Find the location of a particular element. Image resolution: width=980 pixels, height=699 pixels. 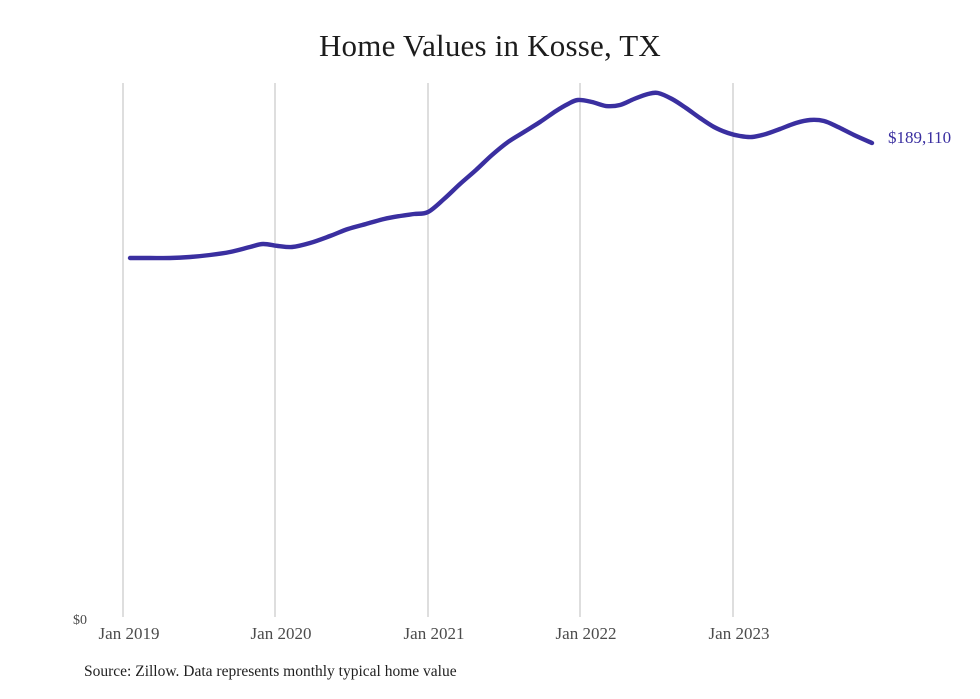

xtick-label-4: Jan 2023 is located at coordinates (739, 633).